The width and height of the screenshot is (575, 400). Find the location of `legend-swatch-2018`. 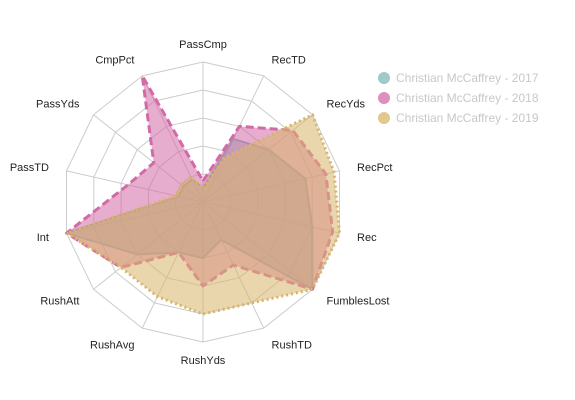

legend-swatch-2018 is located at coordinates (384, 98).